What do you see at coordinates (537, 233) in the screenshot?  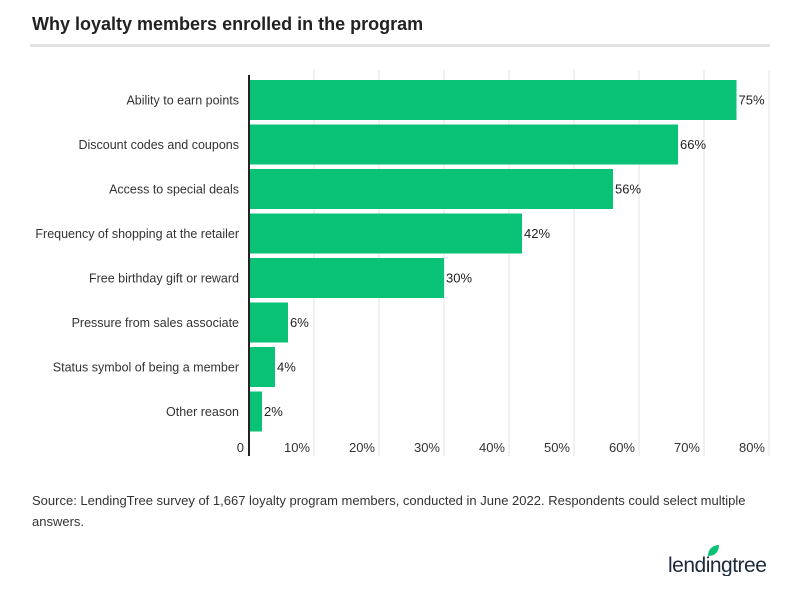 I see `data-label: 42%` at bounding box center [537, 233].